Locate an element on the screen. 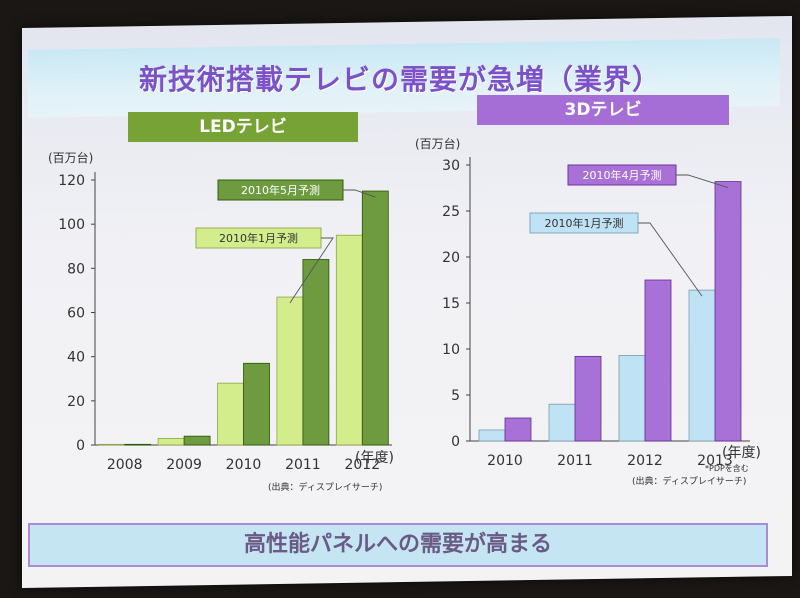 The width and height of the screenshot is (800, 598). y-tick-label: 25 is located at coordinates (451, 212).